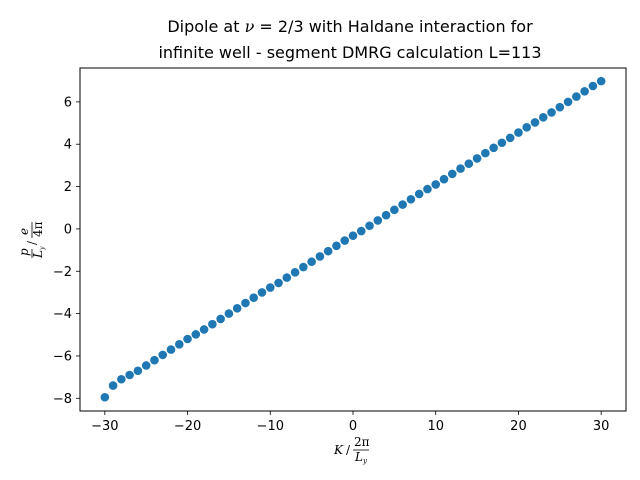 The height and width of the screenshot is (480, 640). Describe the element at coordinates (250, 26) in the screenshot. I see `title-nu: ν` at that location.